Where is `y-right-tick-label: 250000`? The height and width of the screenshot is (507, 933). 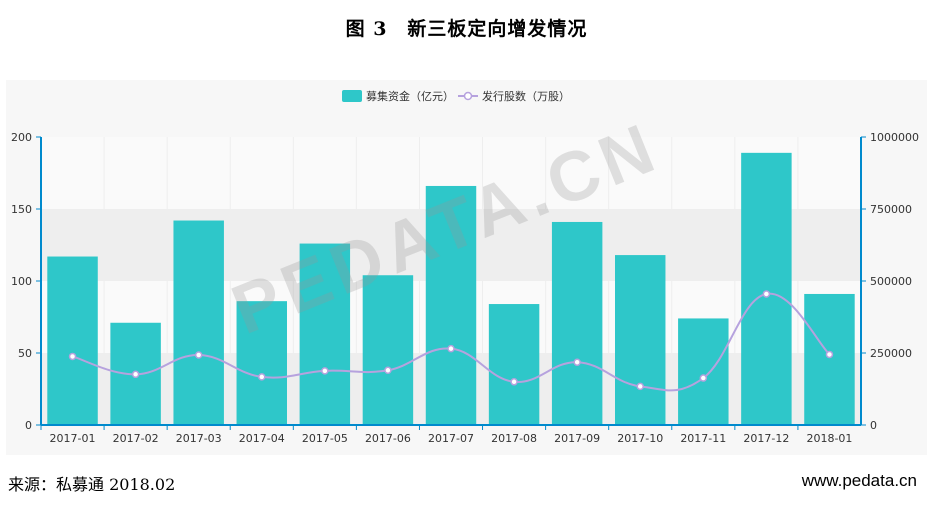 y-right-tick-label: 250000 is located at coordinates (891, 353).